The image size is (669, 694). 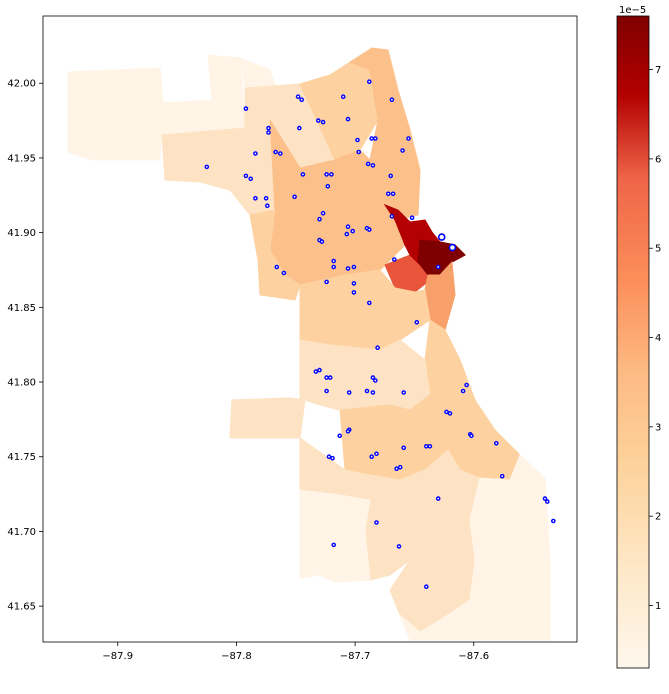 What do you see at coordinates (115, 114) in the screenshot?
I see `ohare-region` at bounding box center [115, 114].